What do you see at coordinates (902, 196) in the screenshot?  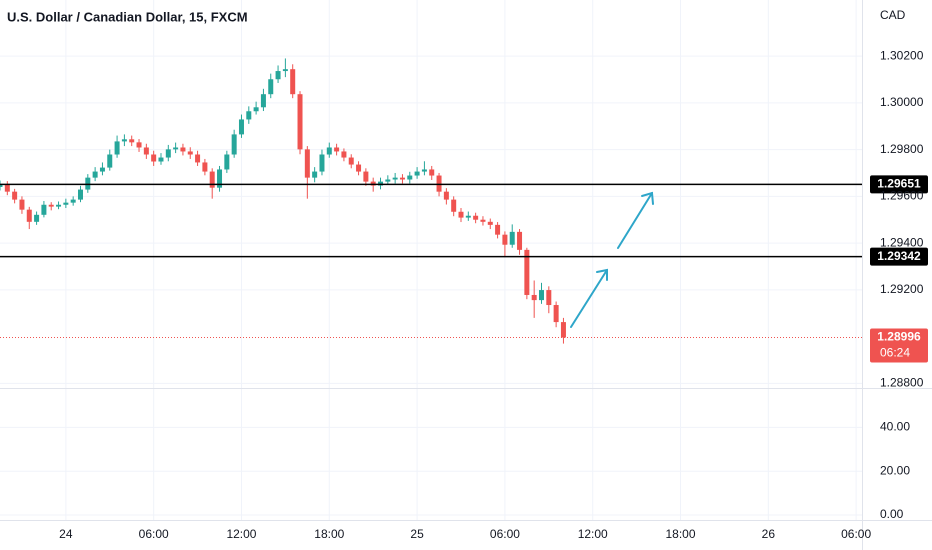 I see `y-tick-label: 1.29600` at bounding box center [902, 196].